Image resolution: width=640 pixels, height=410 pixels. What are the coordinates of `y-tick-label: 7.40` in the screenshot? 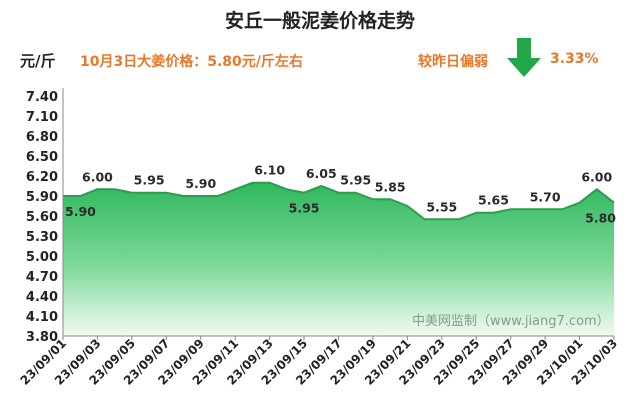 It's located at (42, 97).